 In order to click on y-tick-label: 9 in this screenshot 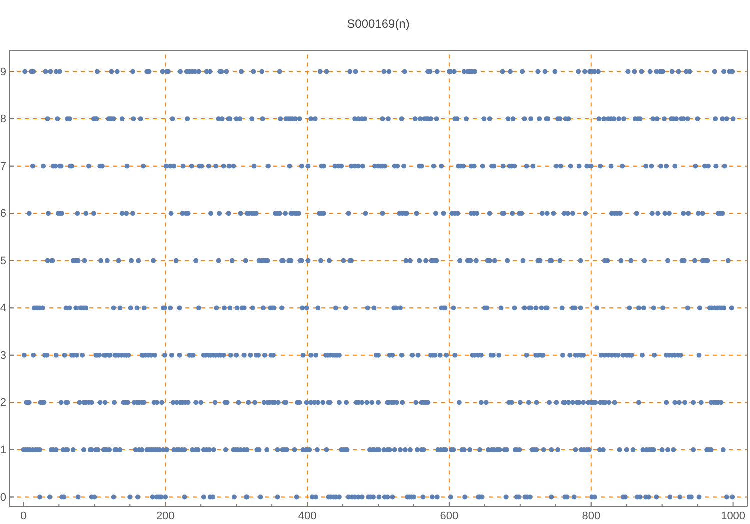, I will do `click(3, 72)`.